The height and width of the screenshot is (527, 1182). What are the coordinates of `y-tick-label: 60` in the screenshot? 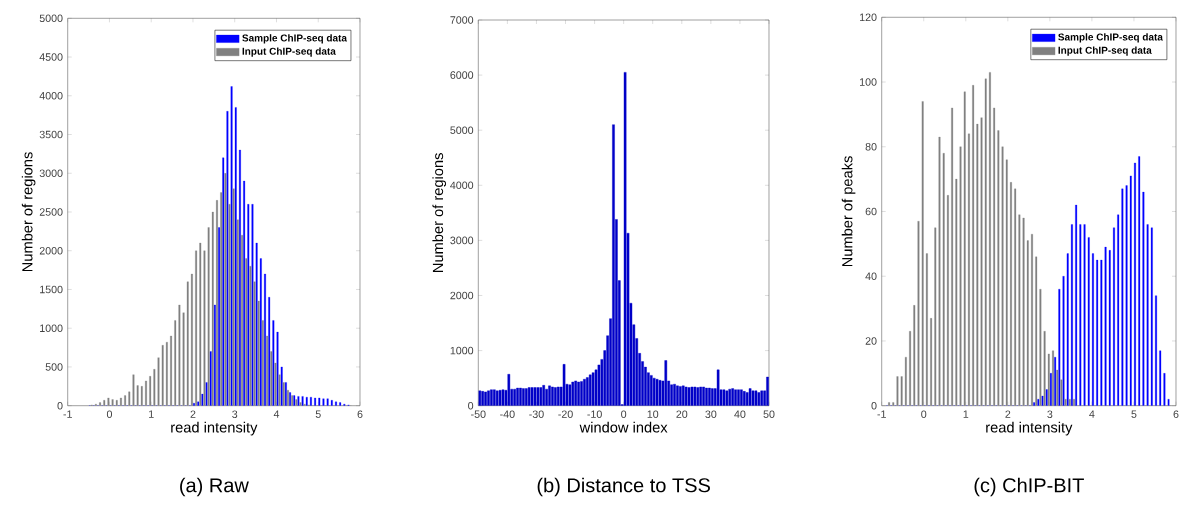 It's located at (871, 211).